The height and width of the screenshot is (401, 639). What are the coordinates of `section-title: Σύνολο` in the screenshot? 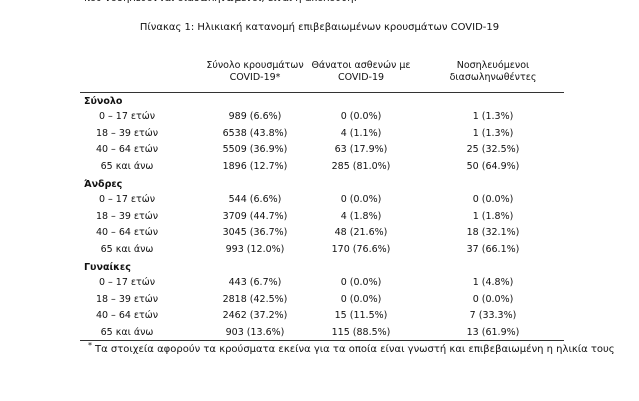 It's located at (103, 101).